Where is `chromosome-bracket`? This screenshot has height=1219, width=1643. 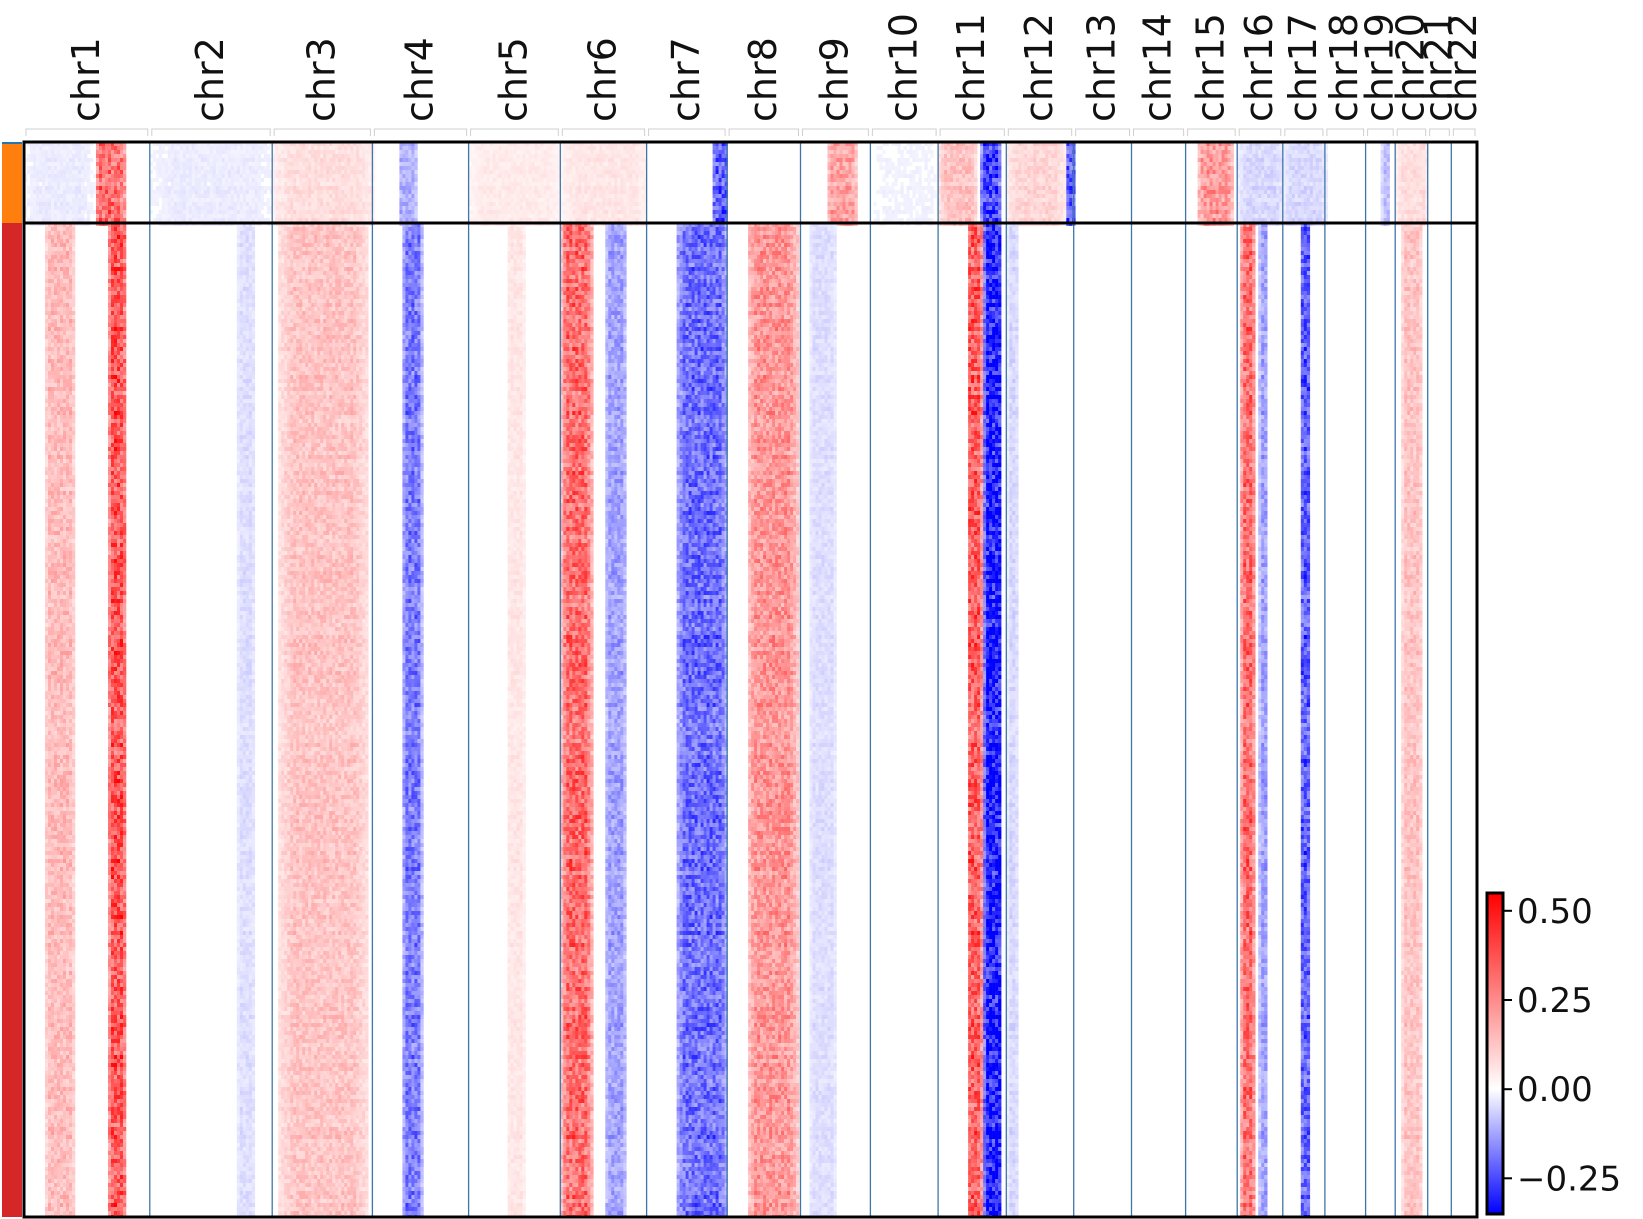 chromosome-bracket is located at coordinates (87, 132).